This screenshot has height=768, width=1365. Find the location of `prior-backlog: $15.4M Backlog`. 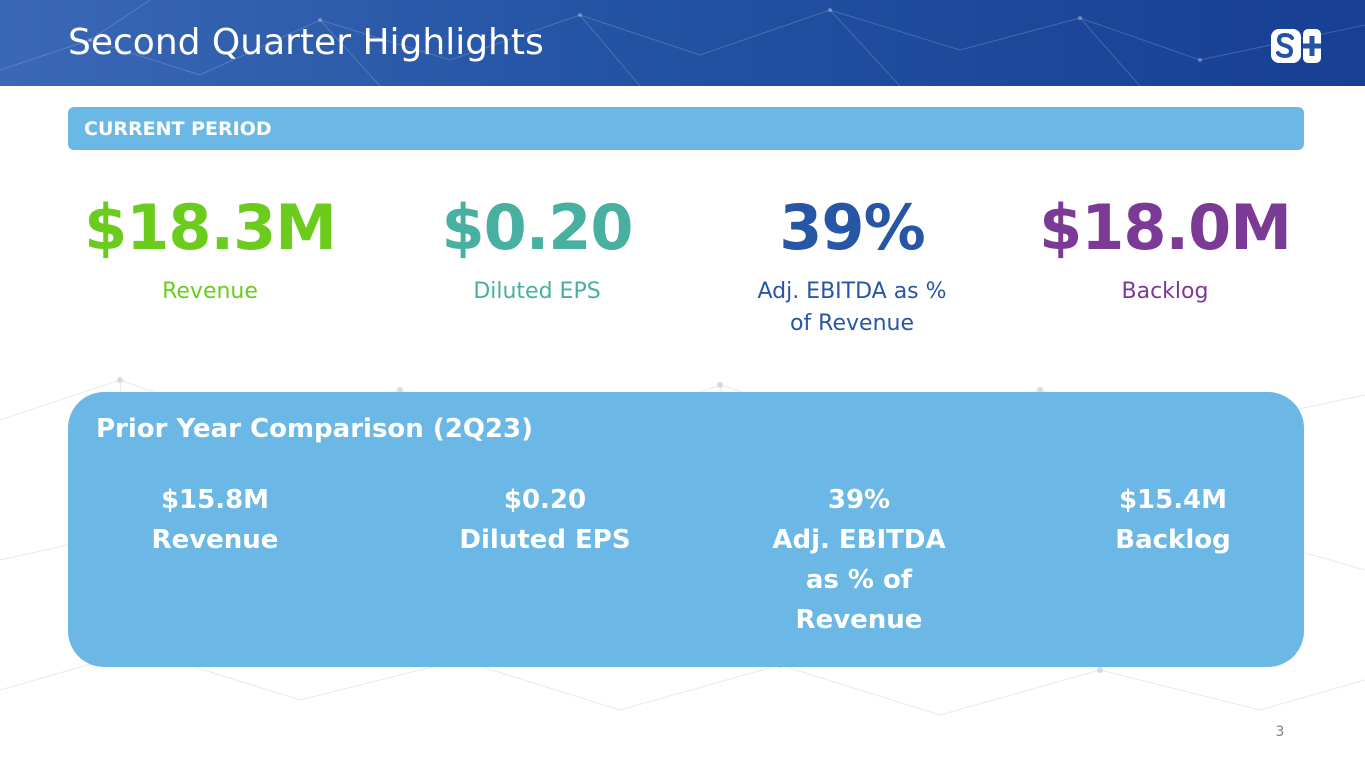

prior-backlog: $15.4M Backlog is located at coordinates (1173, 520).